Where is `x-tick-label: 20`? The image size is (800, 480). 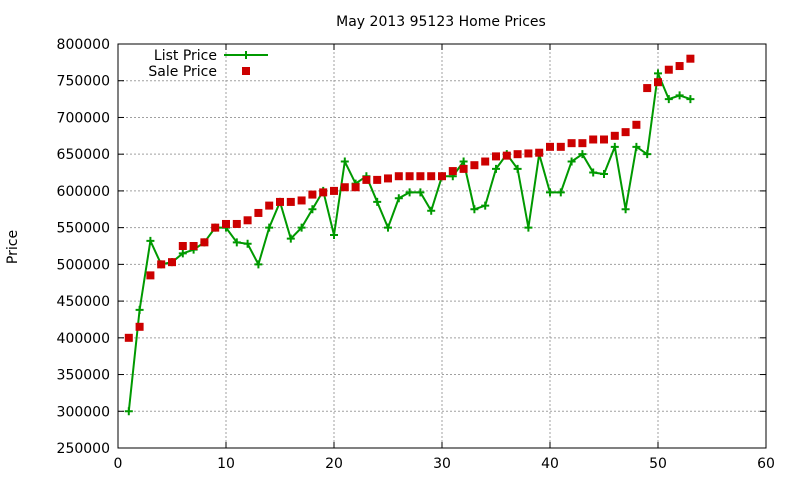
x-tick-label: 20 is located at coordinates (334, 464).